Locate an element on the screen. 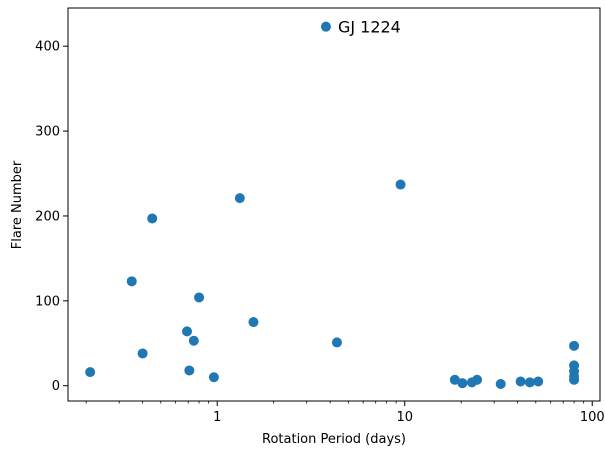  y-axis-ticks: 0 100 200 300 400 is located at coordinates (51, 217).